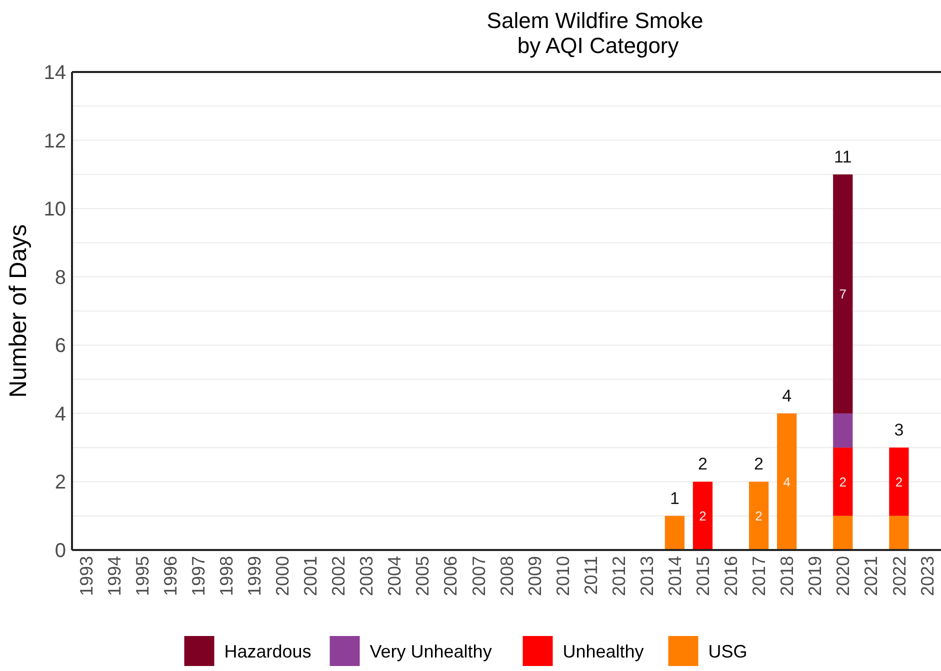 The height and width of the screenshot is (671, 941). What do you see at coordinates (60, 414) in the screenshot?
I see `y-tick-label: 4` at bounding box center [60, 414].